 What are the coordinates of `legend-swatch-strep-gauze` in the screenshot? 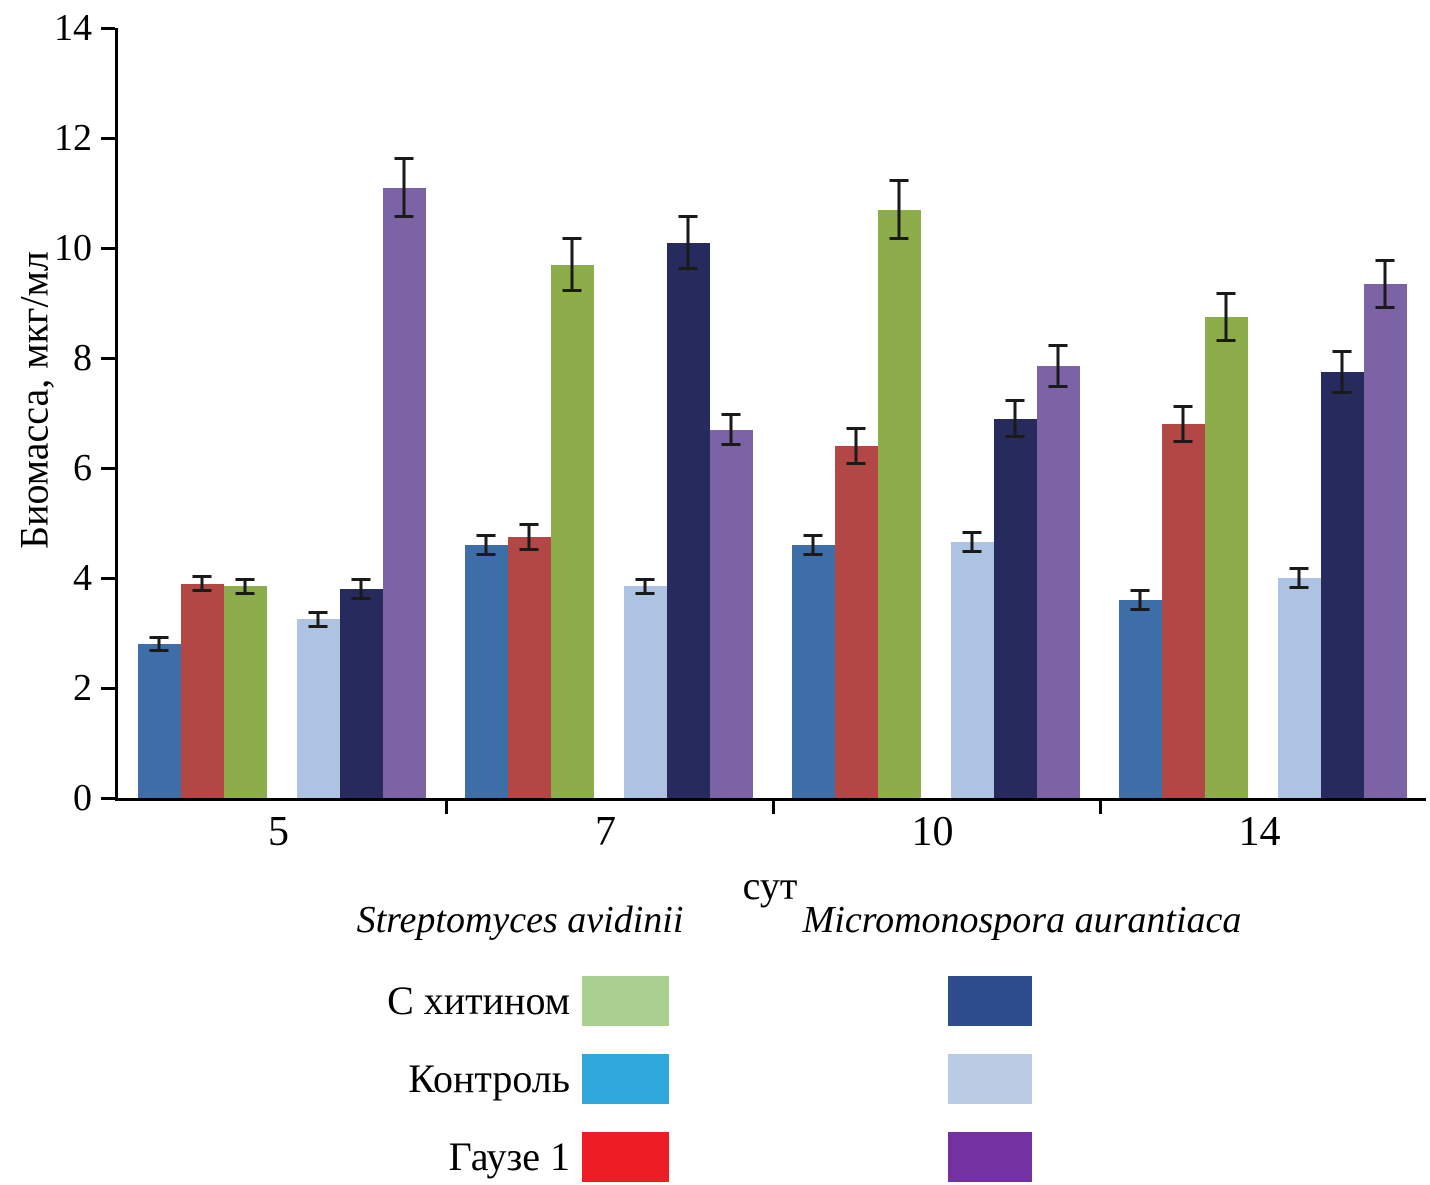 It's located at (625, 1157).